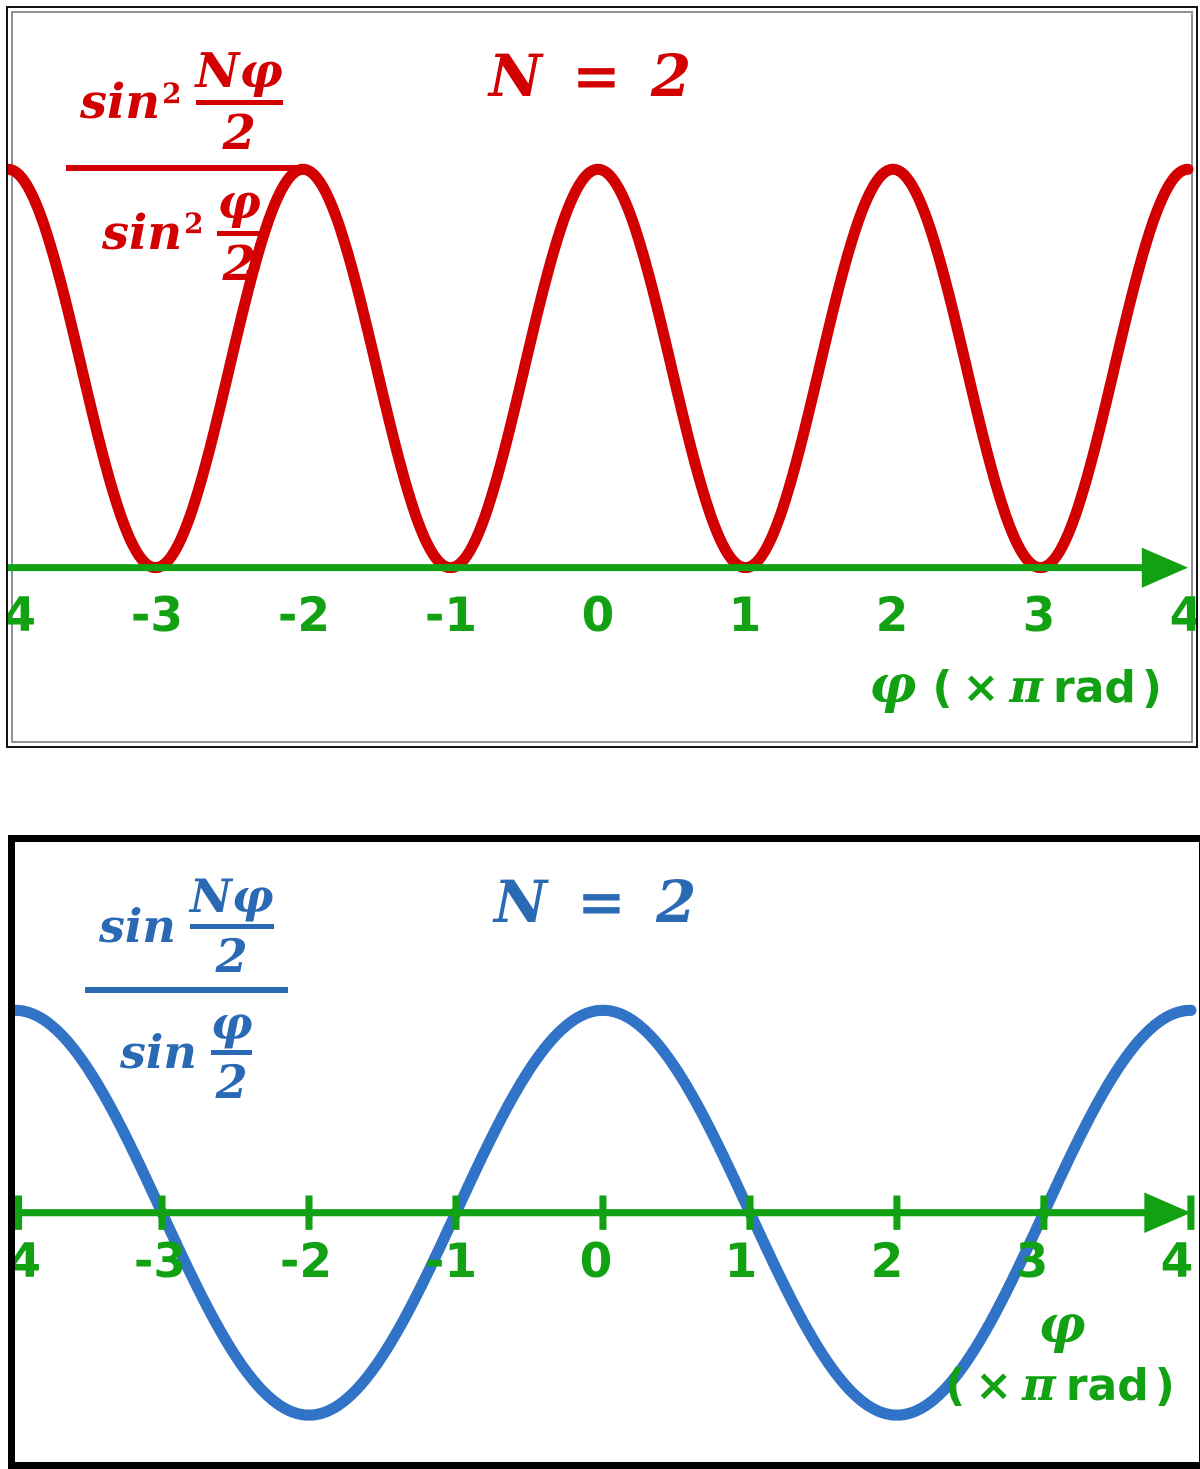 The height and width of the screenshot is (1469, 1200). What do you see at coordinates (590, 76) in the screenshot?
I see `top-chart-title: N = 2` at bounding box center [590, 76].